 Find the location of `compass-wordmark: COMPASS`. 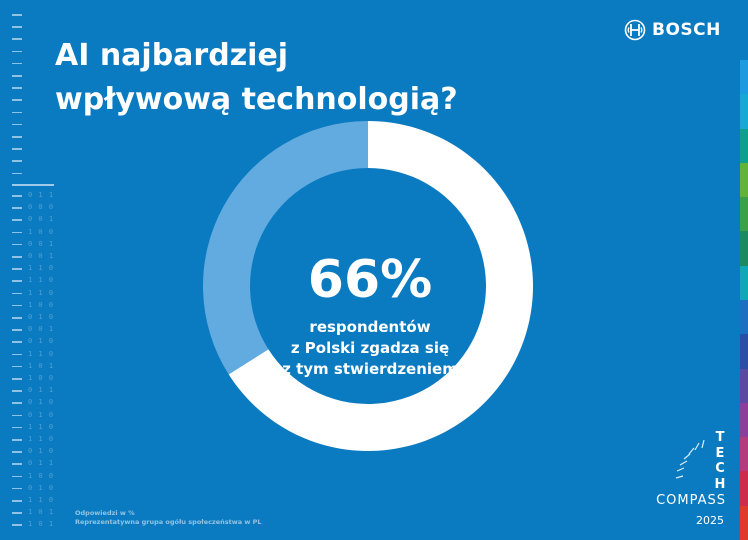

compass-wordmark: COMPASS is located at coordinates (691, 500).